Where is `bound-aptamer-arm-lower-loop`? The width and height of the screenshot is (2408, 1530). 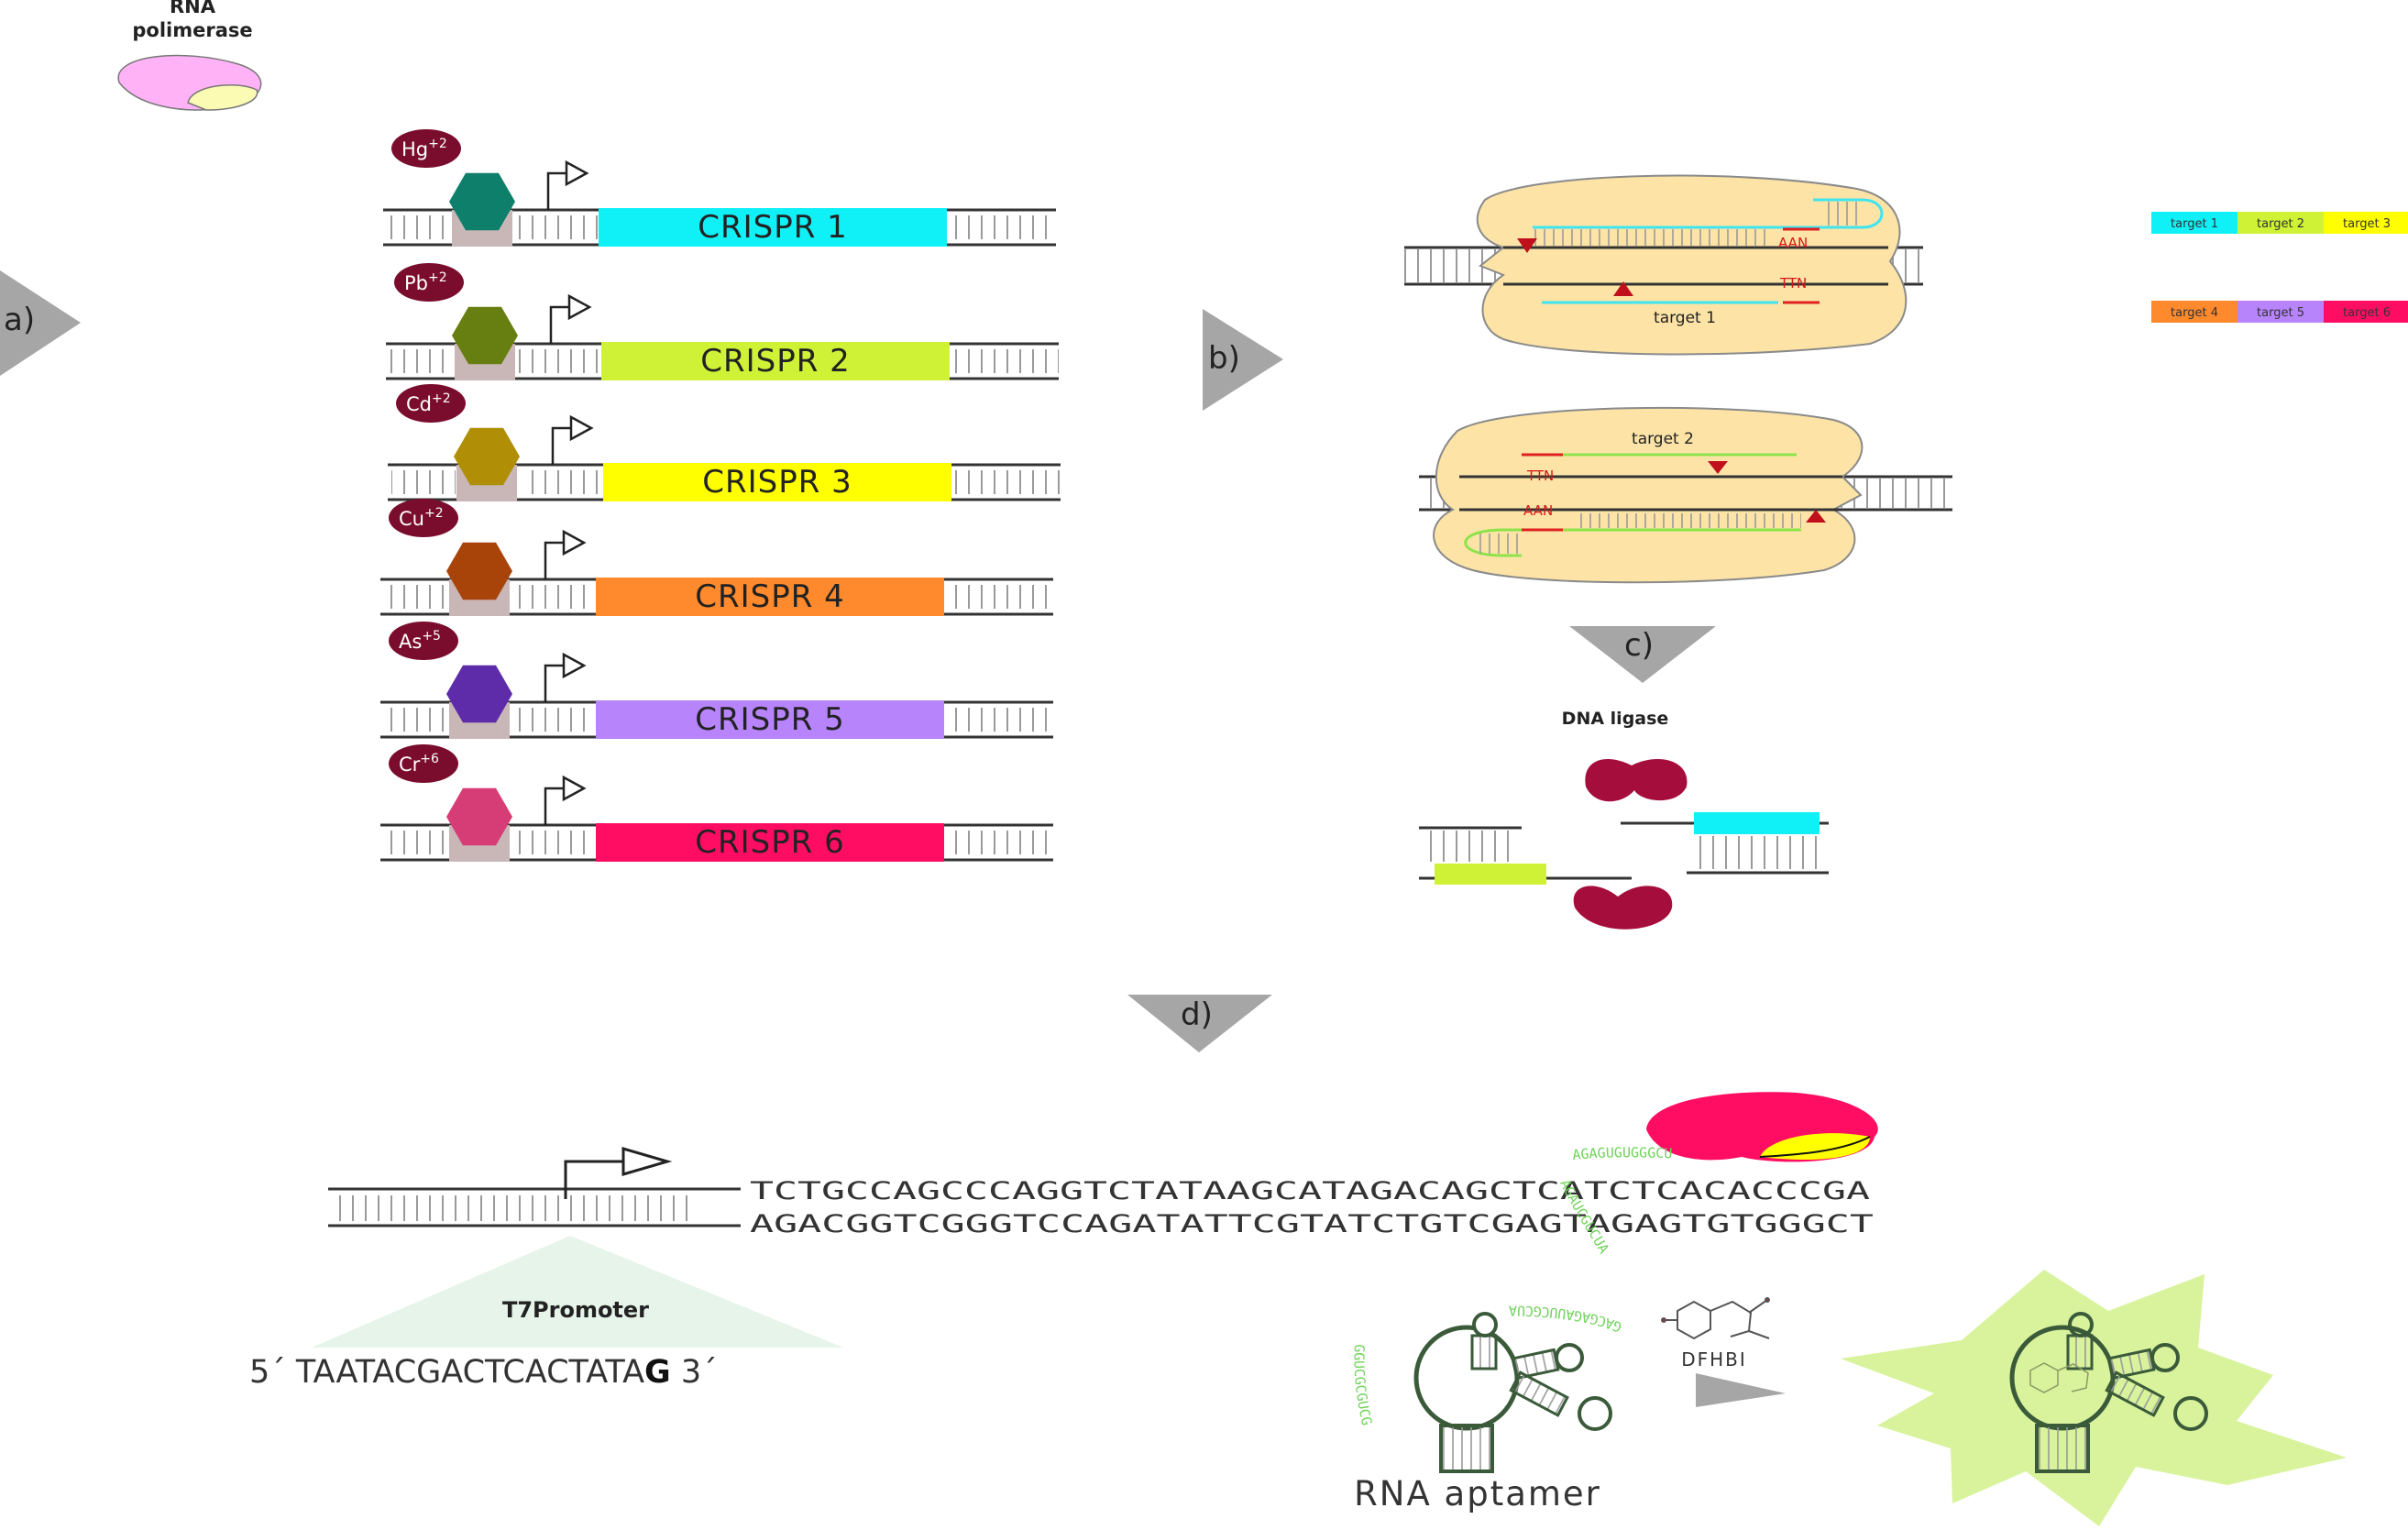 bound-aptamer-arm-lower-loop is located at coordinates (2190, 1413).